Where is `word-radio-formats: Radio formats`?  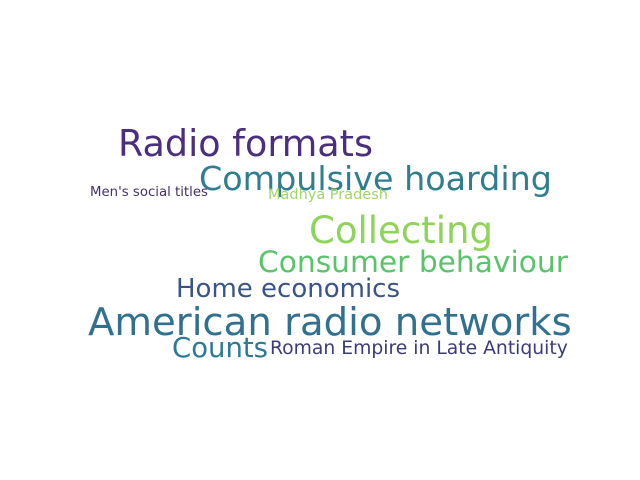 word-radio-formats: Radio formats is located at coordinates (245, 143).